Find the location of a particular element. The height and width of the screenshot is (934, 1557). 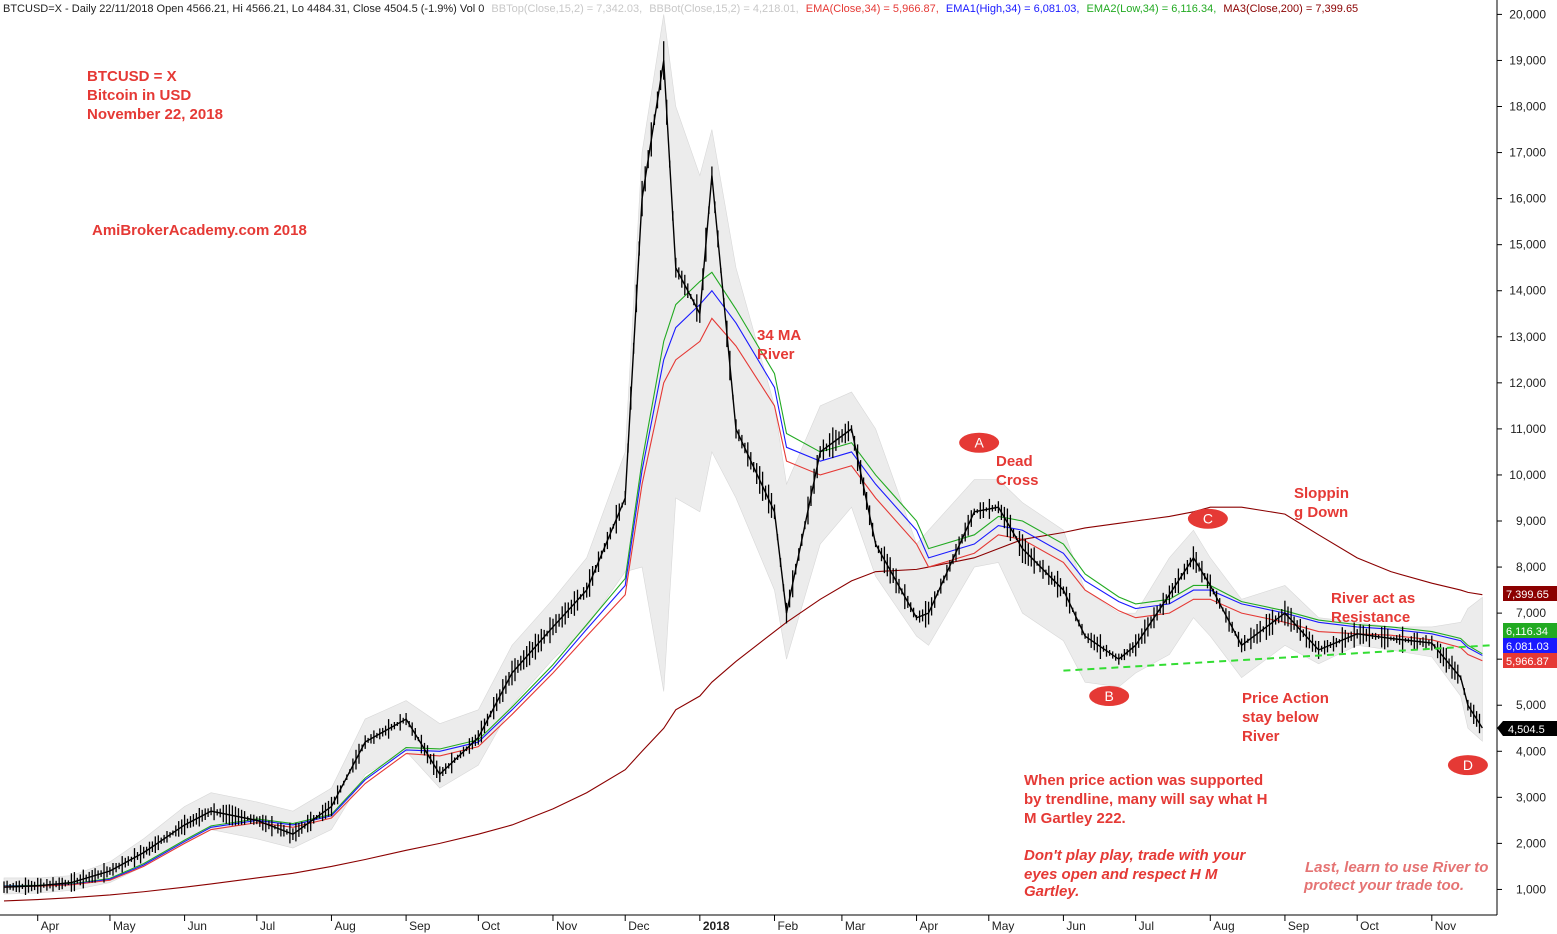

value-tag-ema: 5,966.87 is located at coordinates (1530, 660).